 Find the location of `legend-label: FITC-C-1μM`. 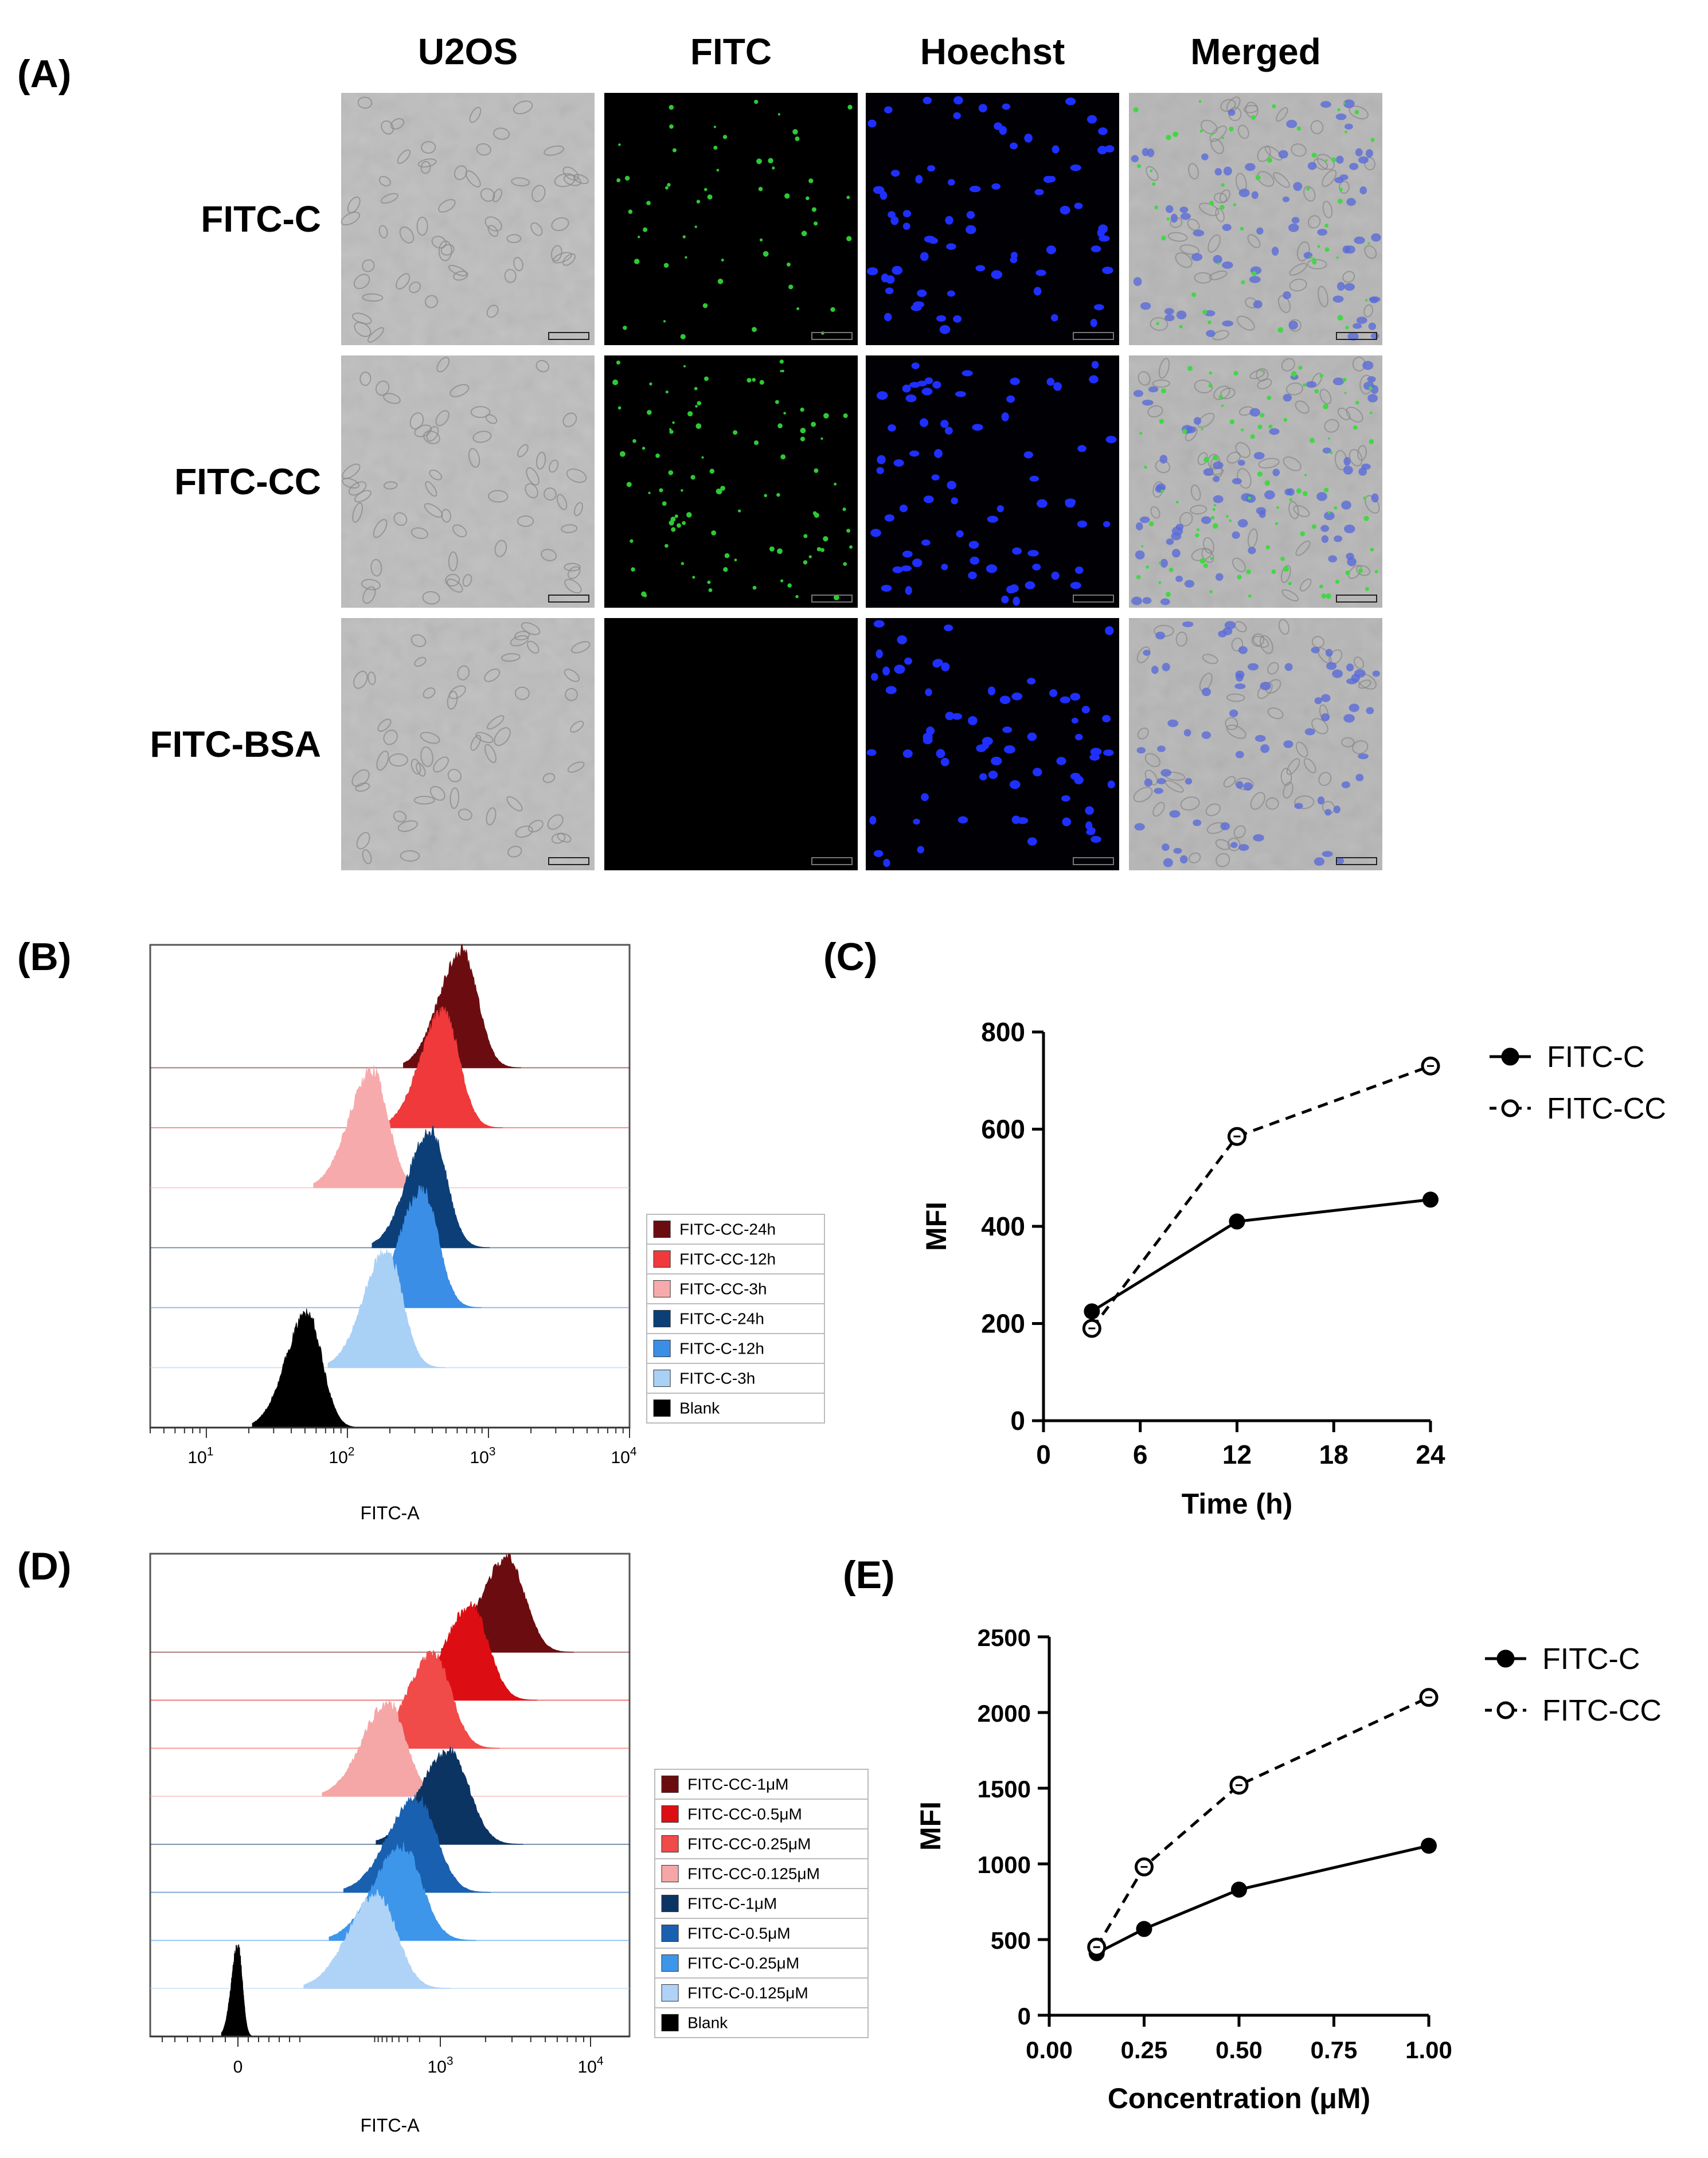

legend-label: FITC-C-1μM is located at coordinates (732, 1903).